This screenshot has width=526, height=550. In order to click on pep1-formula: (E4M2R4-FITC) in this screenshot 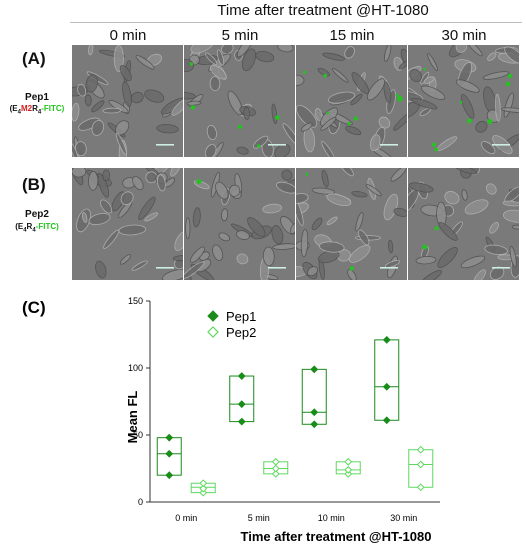, I will do `click(37, 110)`.